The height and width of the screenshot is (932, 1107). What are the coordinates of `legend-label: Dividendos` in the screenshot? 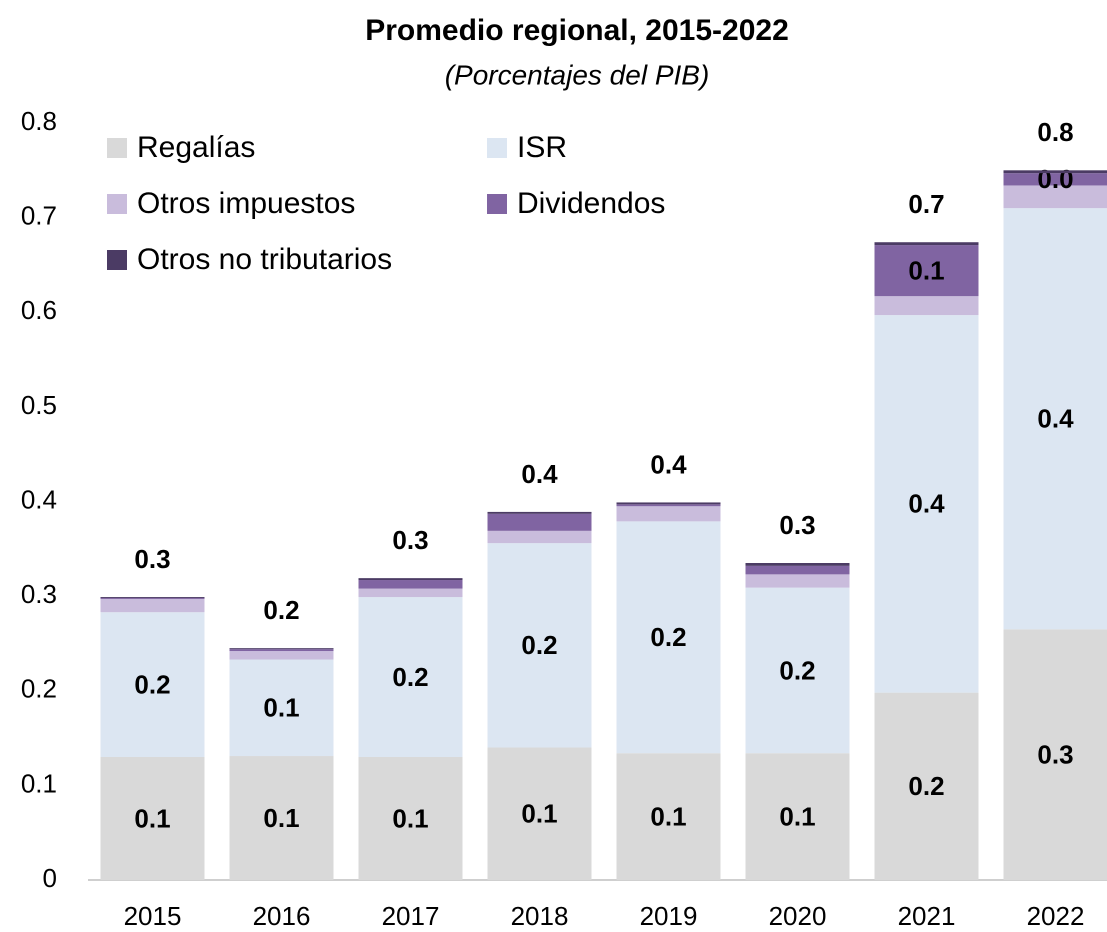 It's located at (591, 203).